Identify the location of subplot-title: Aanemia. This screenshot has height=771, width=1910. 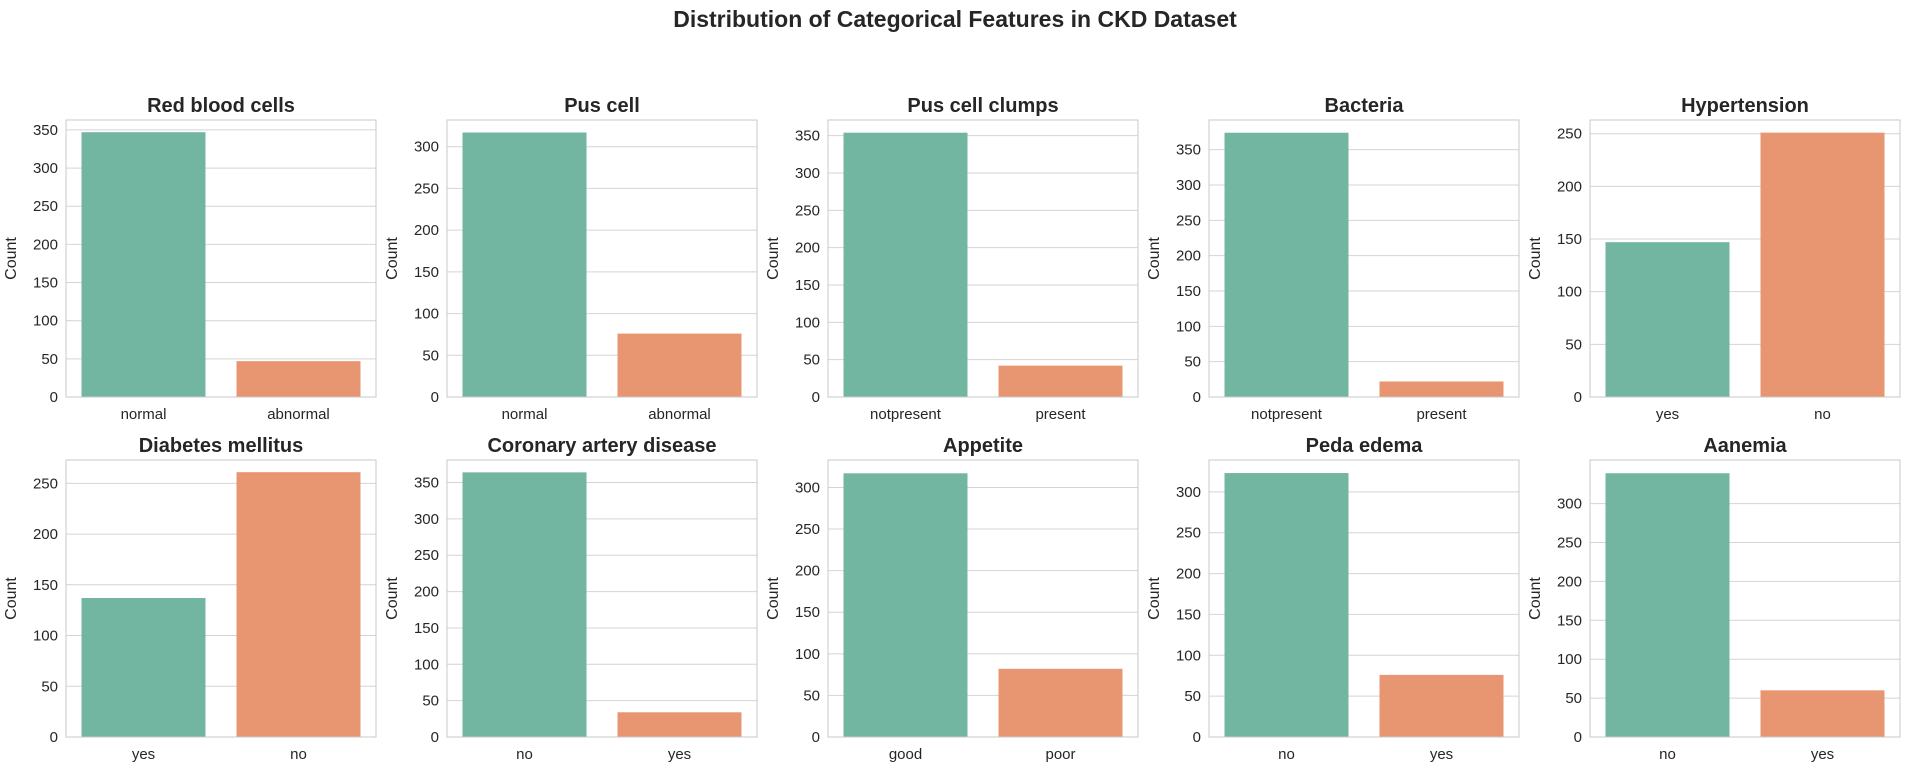
(1745, 446).